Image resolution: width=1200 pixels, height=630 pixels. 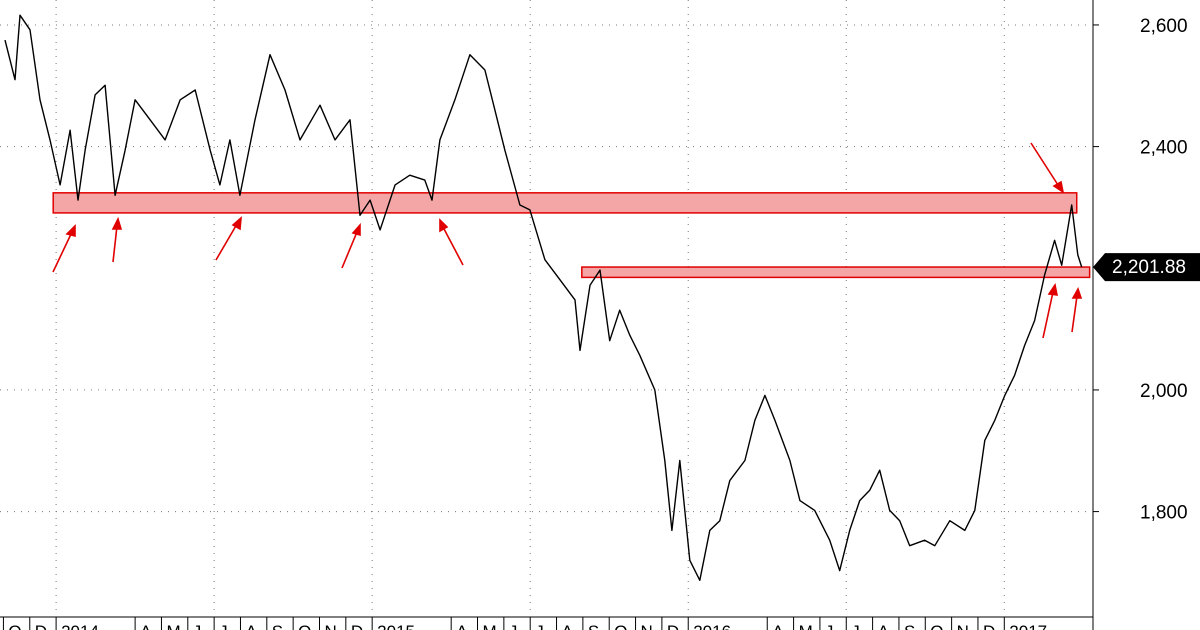 What do you see at coordinates (1149, 267) in the screenshot?
I see `price-tag-label: 2,201.88` at bounding box center [1149, 267].